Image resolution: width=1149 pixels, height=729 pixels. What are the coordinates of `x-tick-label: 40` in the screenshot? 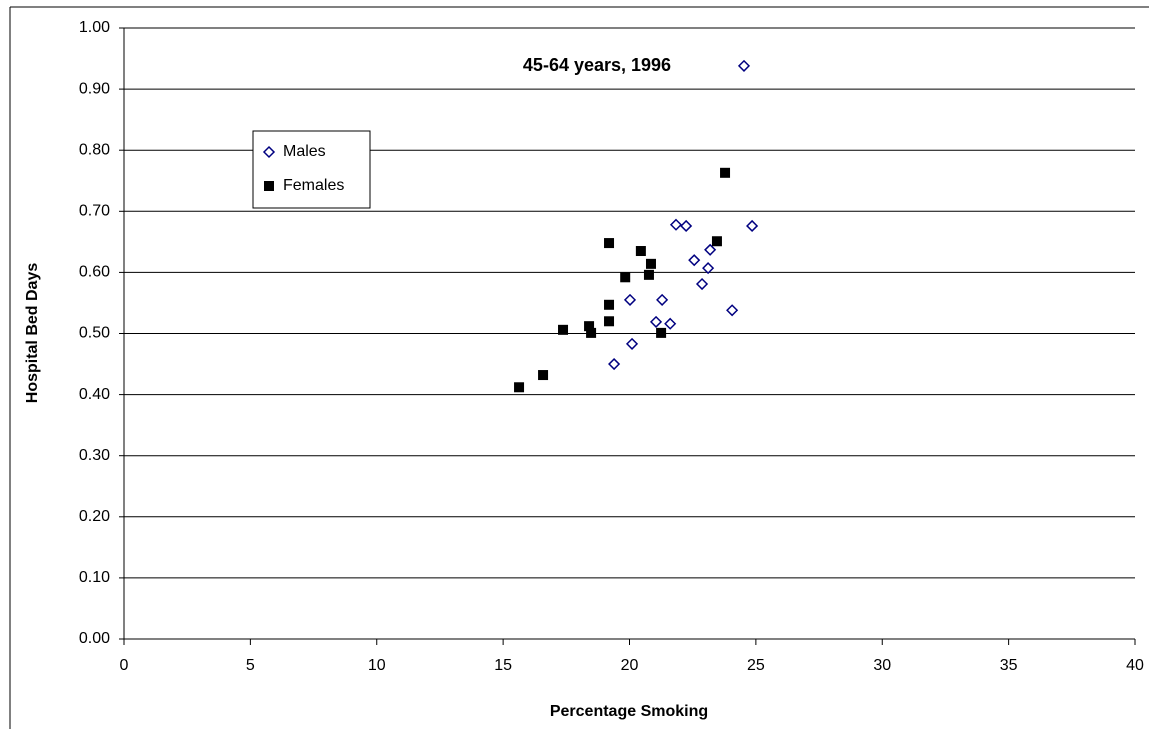 It's located at (1135, 665).